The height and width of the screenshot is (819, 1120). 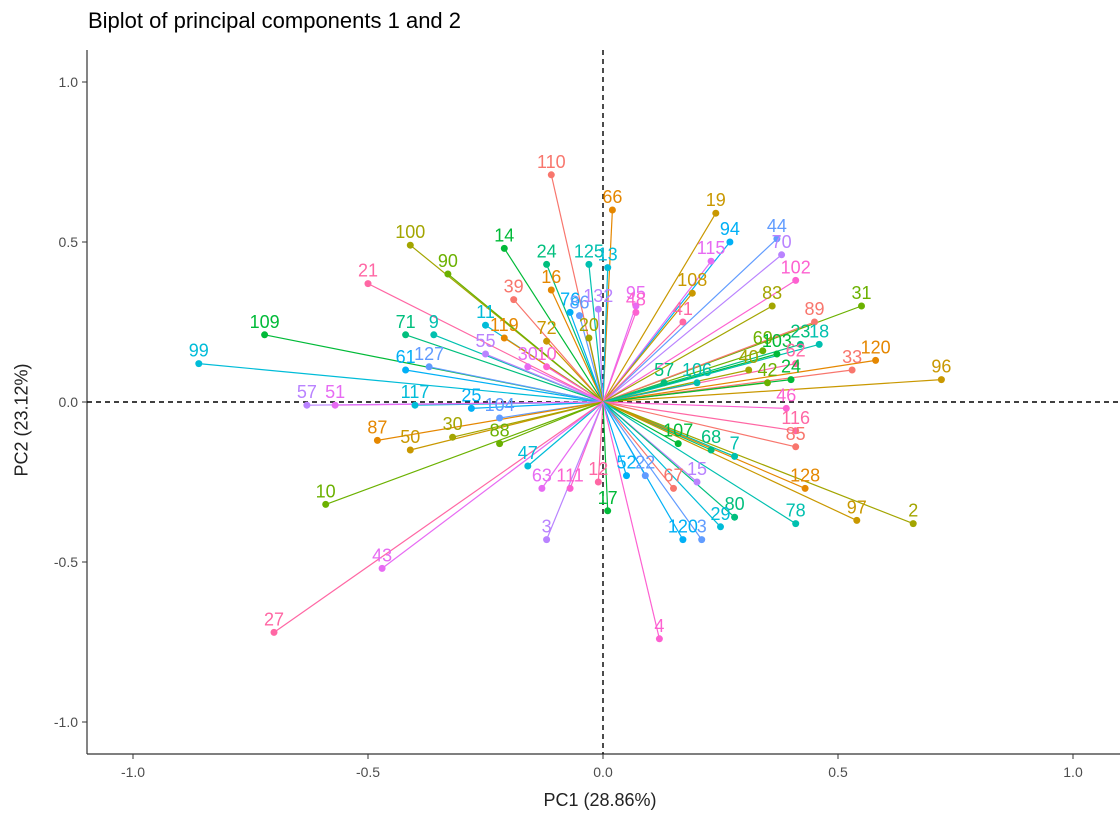 I want to click on point-label: 111, so click(x=569, y=475).